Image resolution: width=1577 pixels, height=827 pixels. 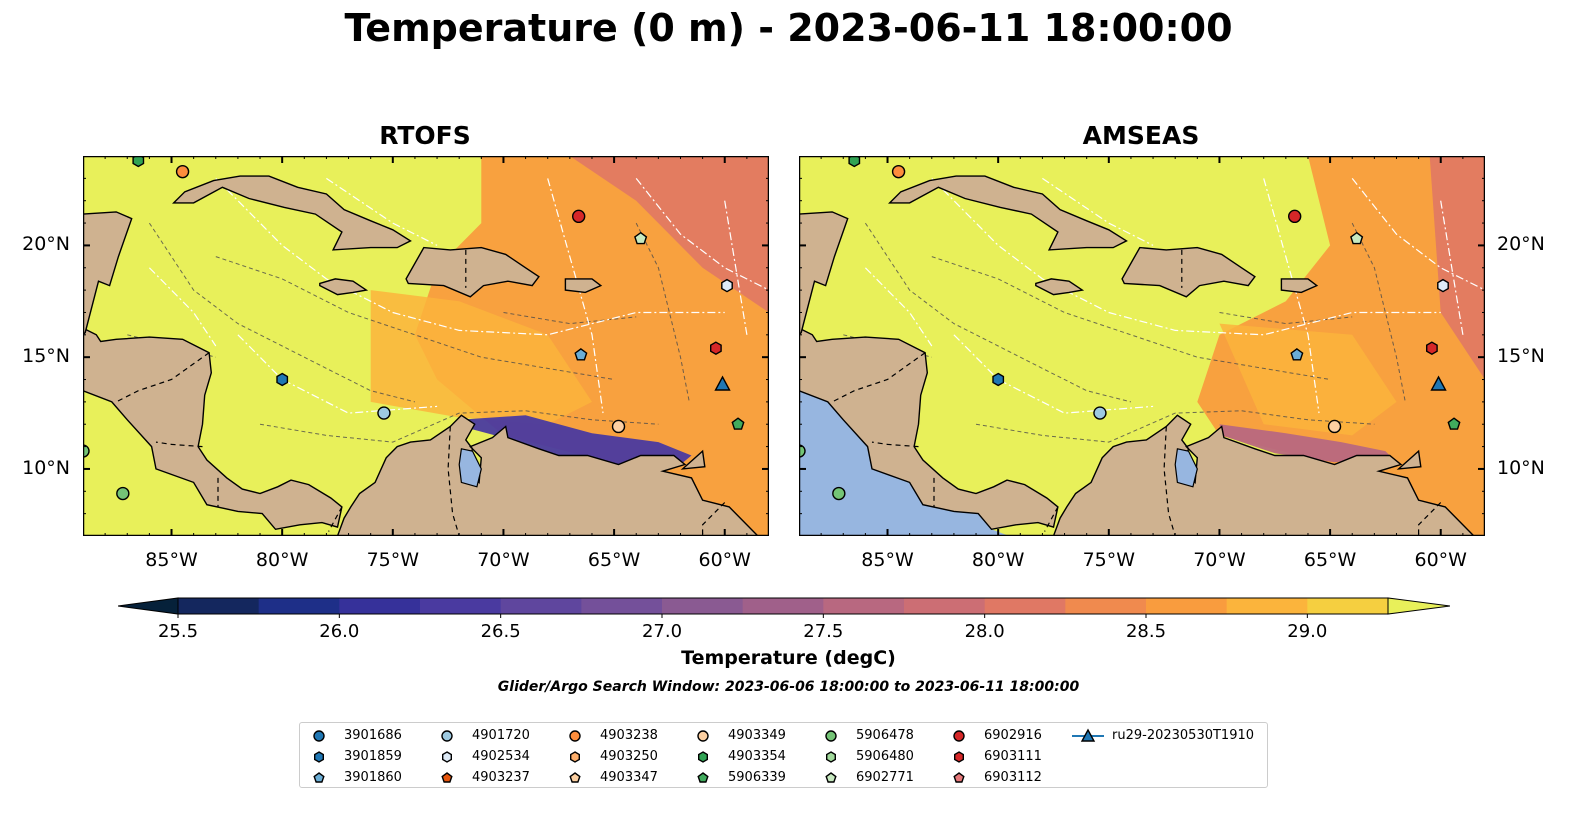 I want to click on lat-tick-label: 15°N, so click(x=1521, y=356).